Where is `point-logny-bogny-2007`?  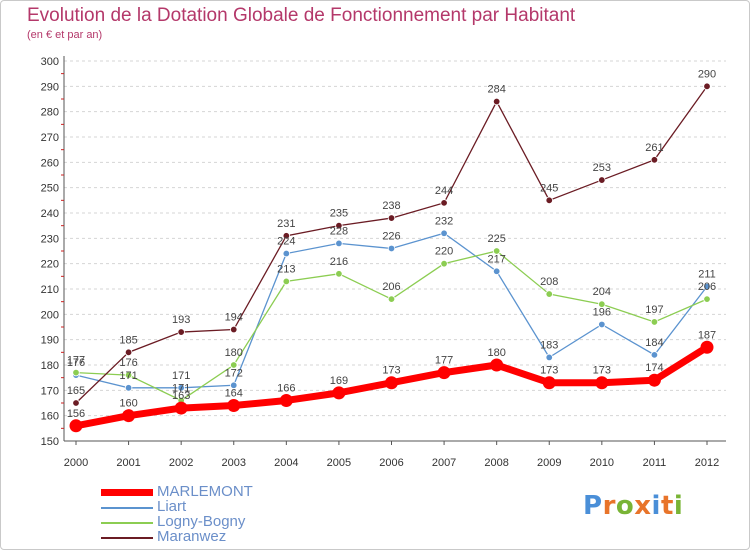 point-logny-bogny-2007 is located at coordinates (444, 263).